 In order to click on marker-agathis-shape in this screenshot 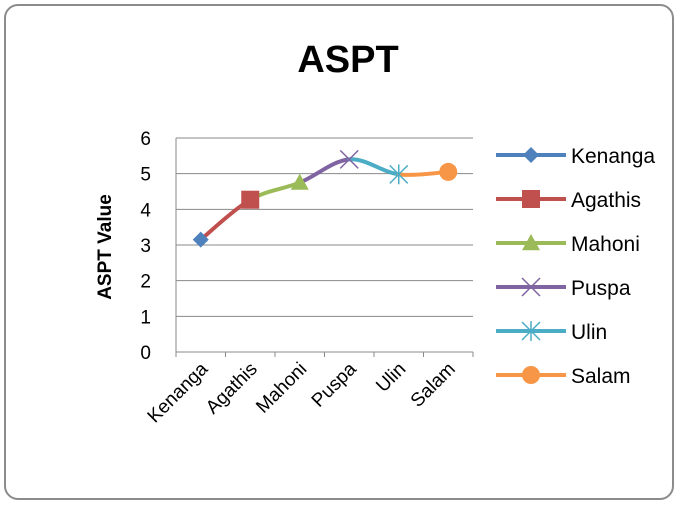, I will do `click(250, 199)`.